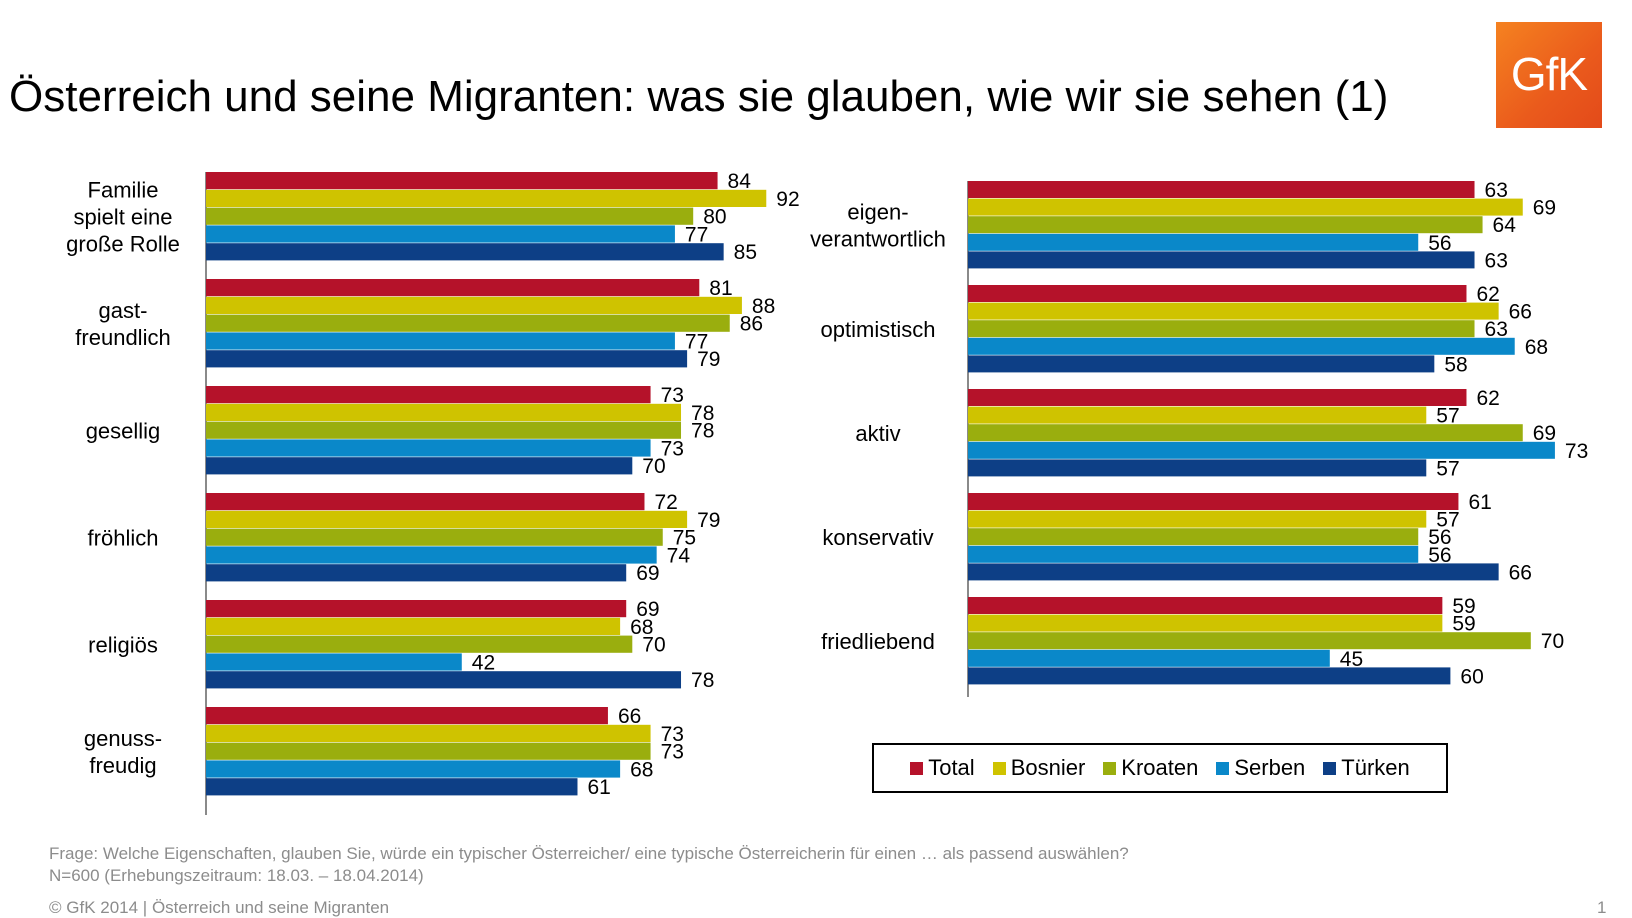 This screenshot has width=1632, height=918. Describe the element at coordinates (122, 324) in the screenshot. I see `category-label: gast-freundlich` at that location.